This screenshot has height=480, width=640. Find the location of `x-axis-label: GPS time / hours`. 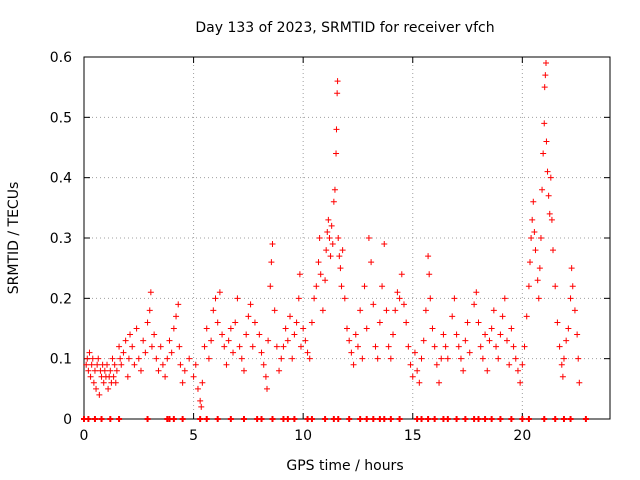

x-axis-label: GPS time / hours is located at coordinates (344, 466).